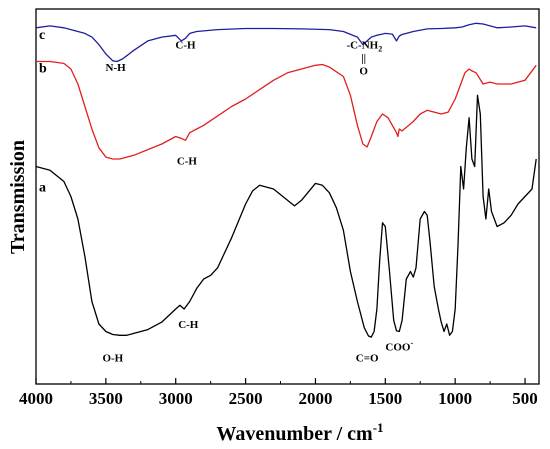 The height and width of the screenshot is (449, 550). What do you see at coordinates (363, 59) in the screenshot?
I see `annotation-3: ||` at bounding box center [363, 59].